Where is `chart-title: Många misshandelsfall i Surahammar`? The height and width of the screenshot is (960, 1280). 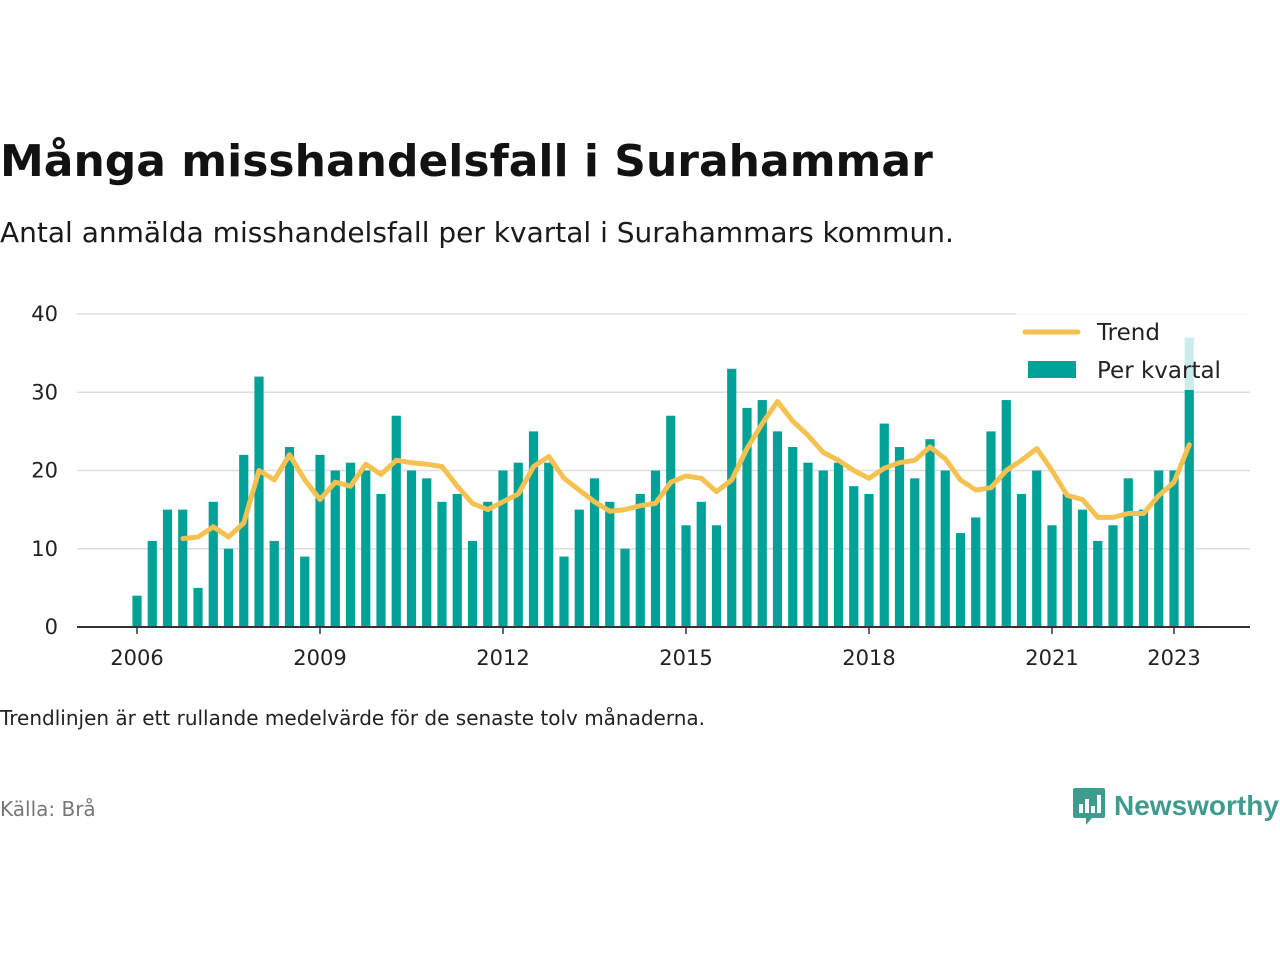
chart-title: Många misshandelsfall i Surahammar is located at coordinates (466, 161).